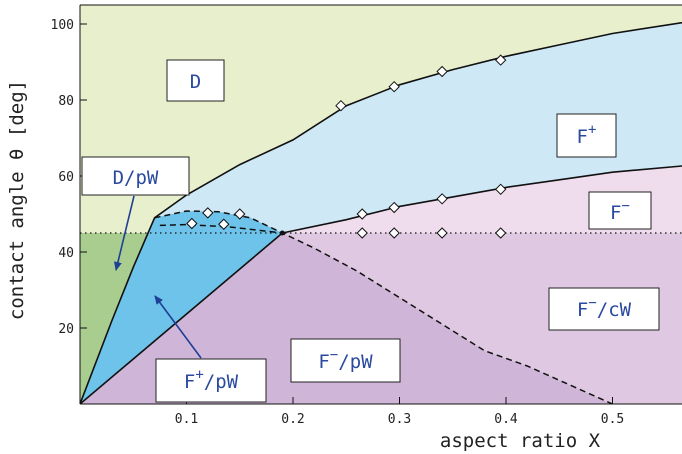 Image resolution: width=682 pixels, height=454 pixels. What do you see at coordinates (292, 419) in the screenshot?
I see `x-tick-label: 0.2` at bounding box center [292, 419].